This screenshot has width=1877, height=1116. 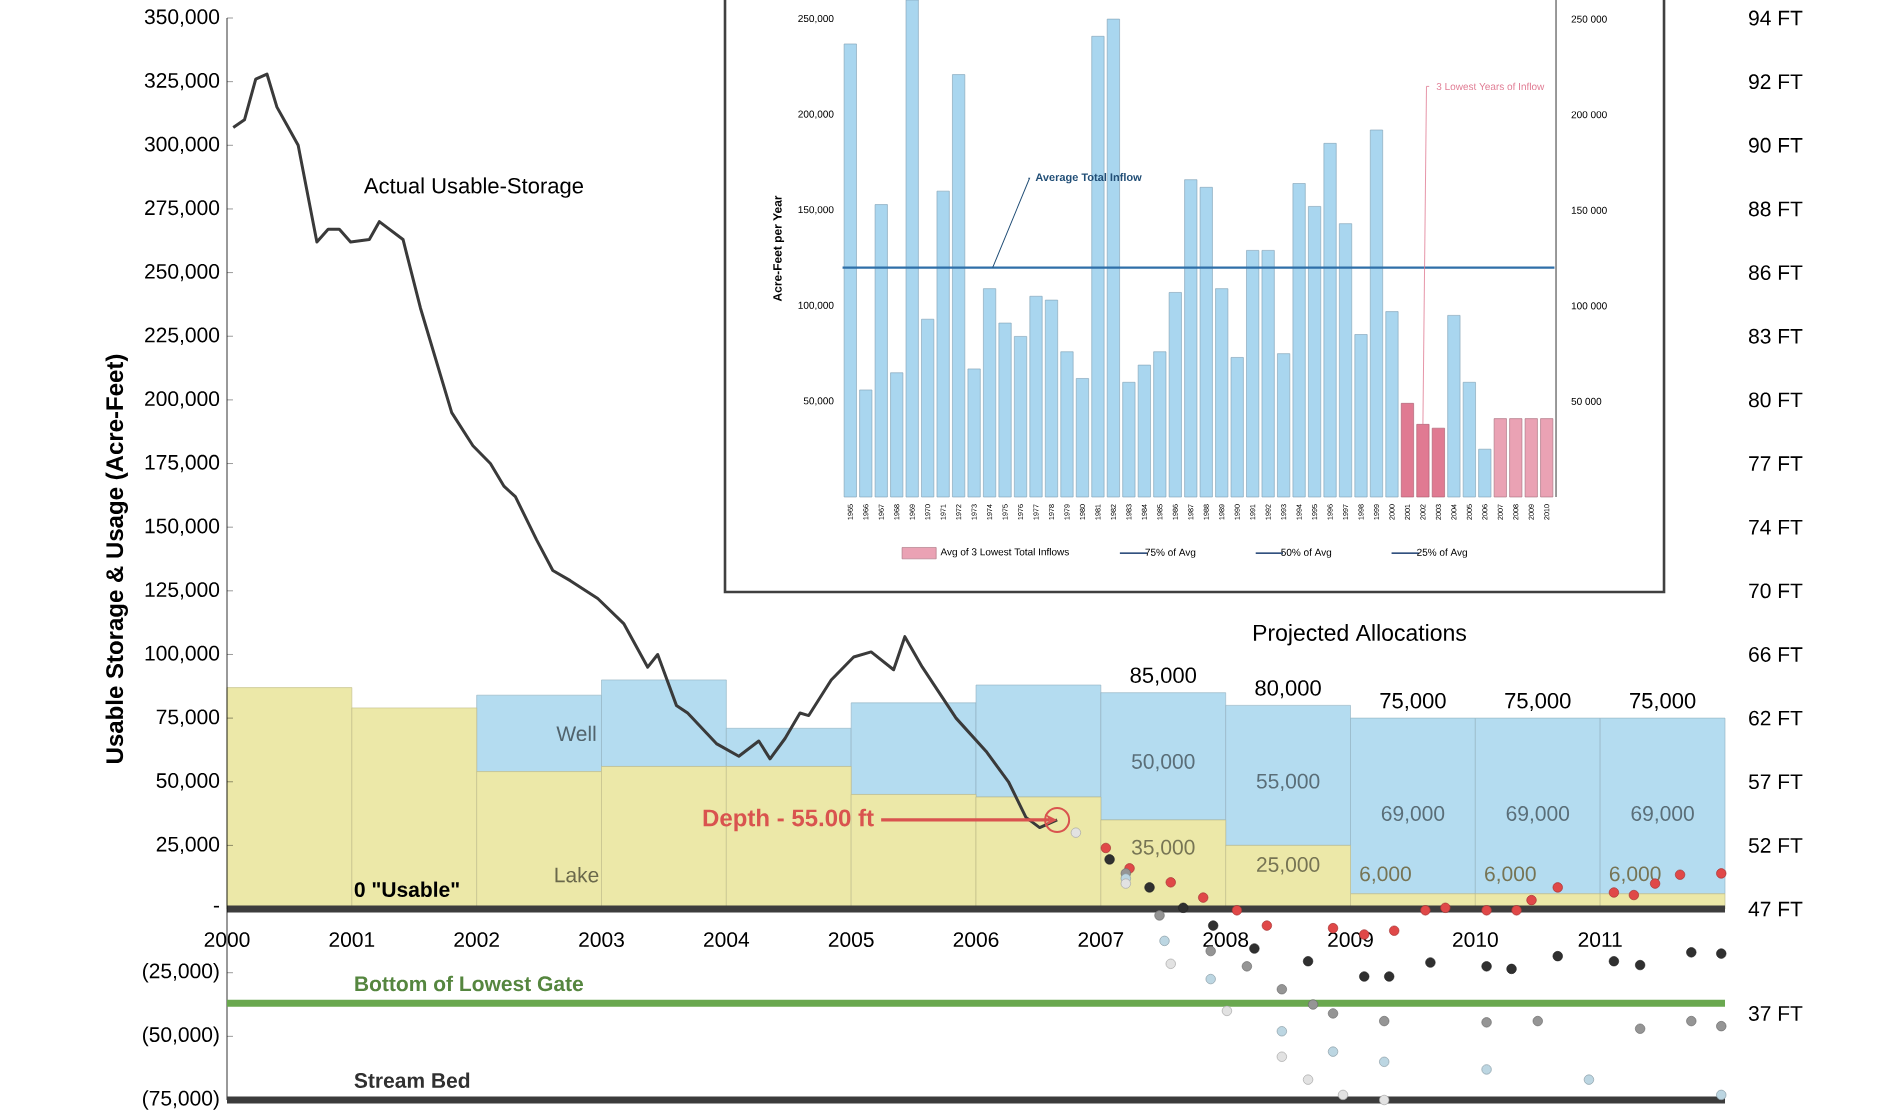 I want to click on y-axis-title: Usable Storage & Usage (Acre-Feet), so click(x=116, y=558).